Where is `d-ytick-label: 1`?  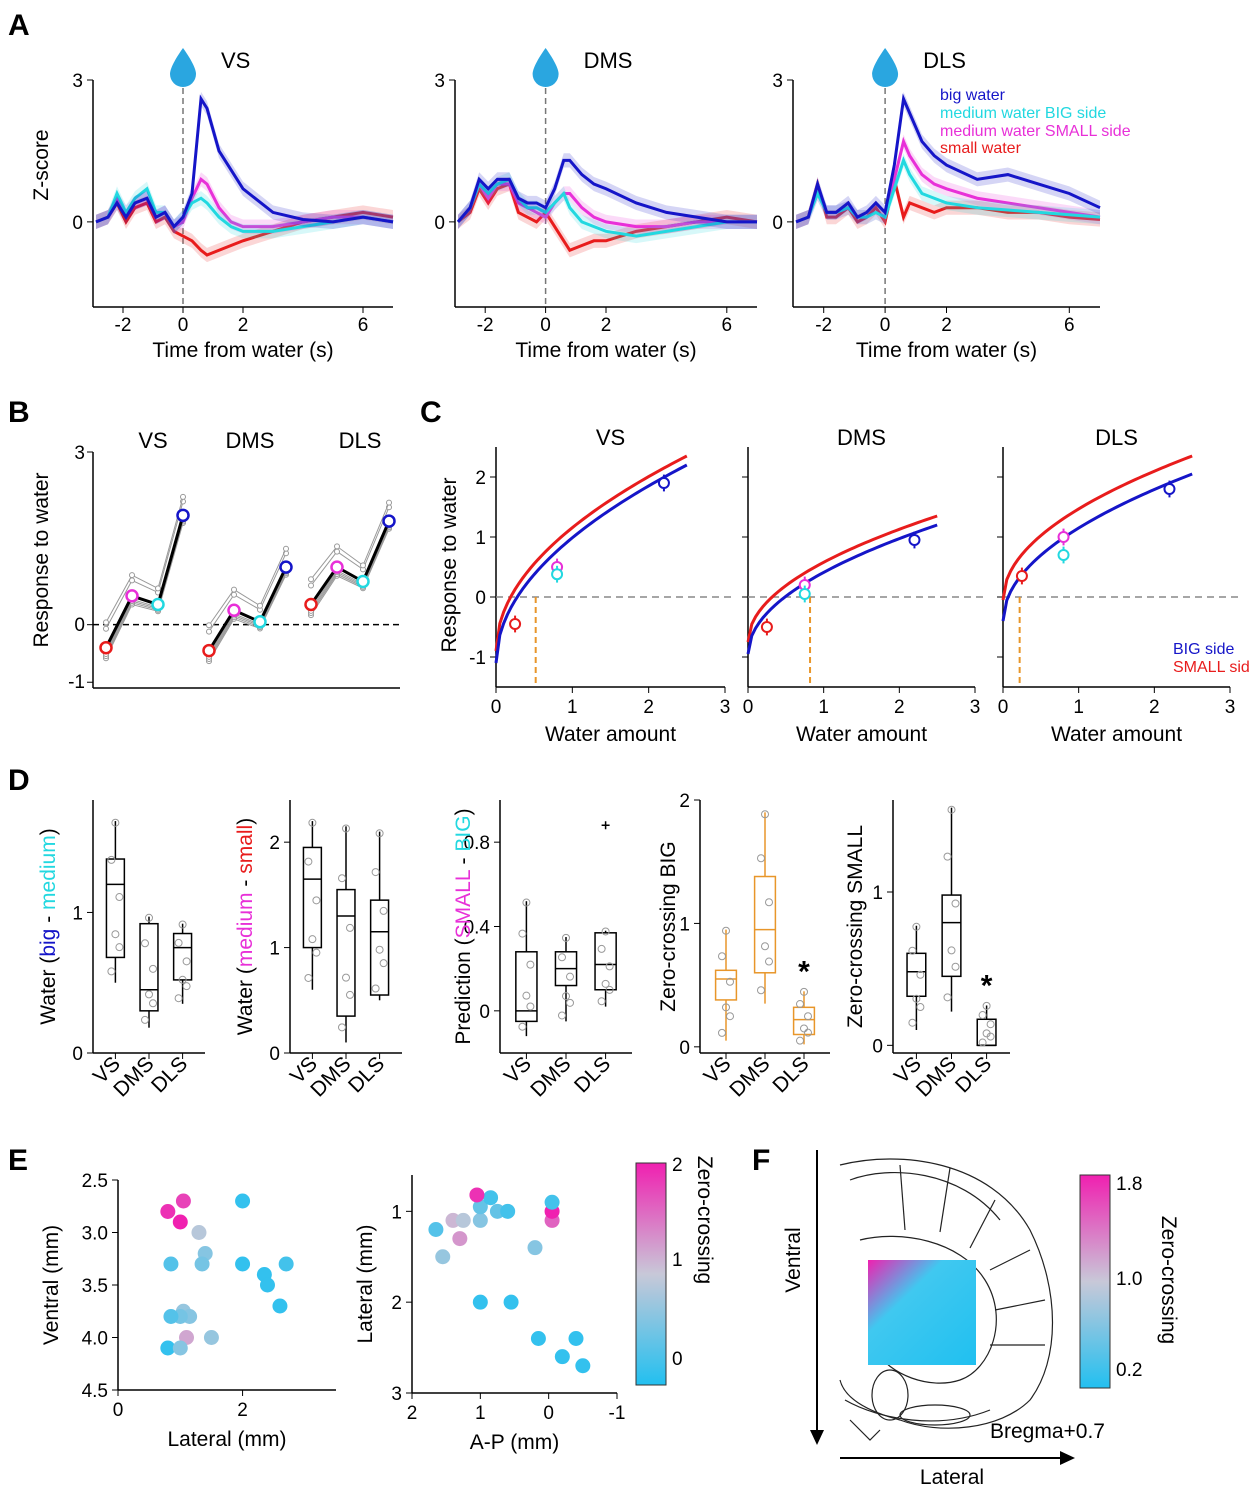
d-ytick-label: 1 is located at coordinates (77, 913).